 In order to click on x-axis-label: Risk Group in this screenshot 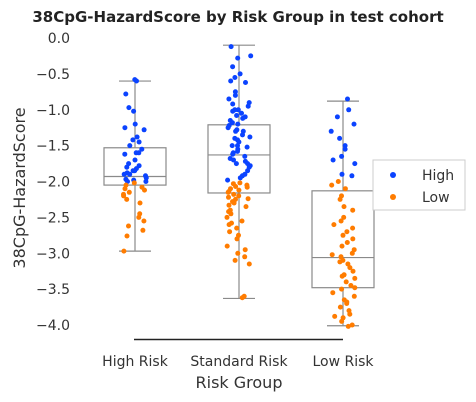, I will do `click(239, 382)`.